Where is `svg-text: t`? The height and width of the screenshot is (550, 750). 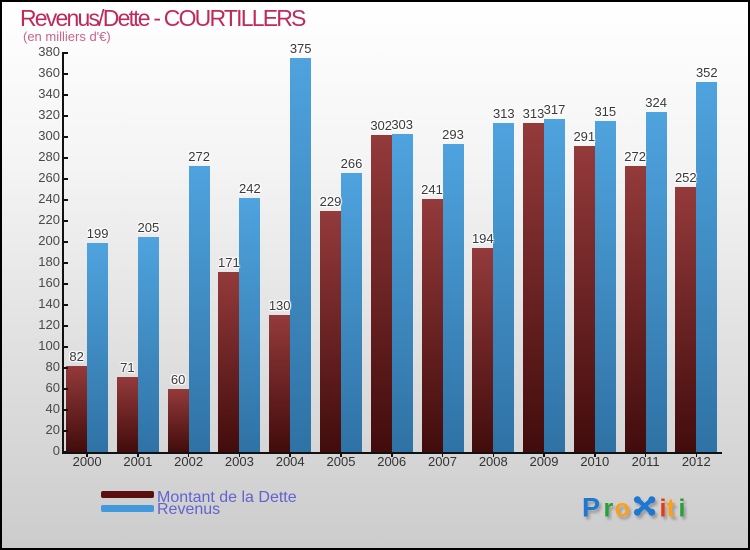
svg-text: t is located at coordinates (671, 508).